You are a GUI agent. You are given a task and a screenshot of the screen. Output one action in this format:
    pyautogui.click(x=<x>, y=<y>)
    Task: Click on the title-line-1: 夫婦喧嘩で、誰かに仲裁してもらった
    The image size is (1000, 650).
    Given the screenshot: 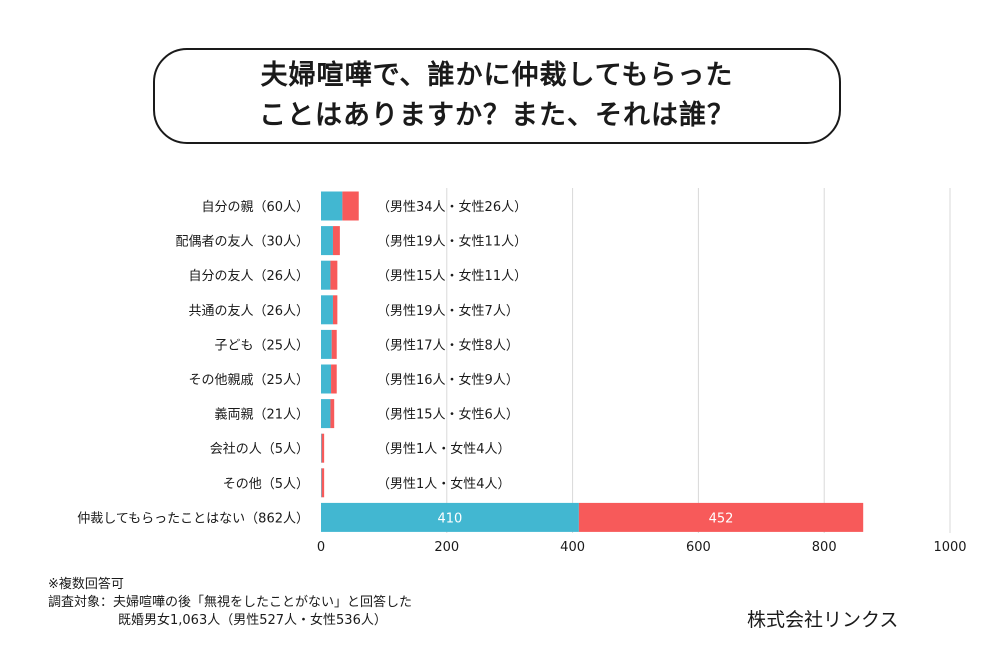 What is the action you would take?
    pyautogui.click(x=497, y=75)
    